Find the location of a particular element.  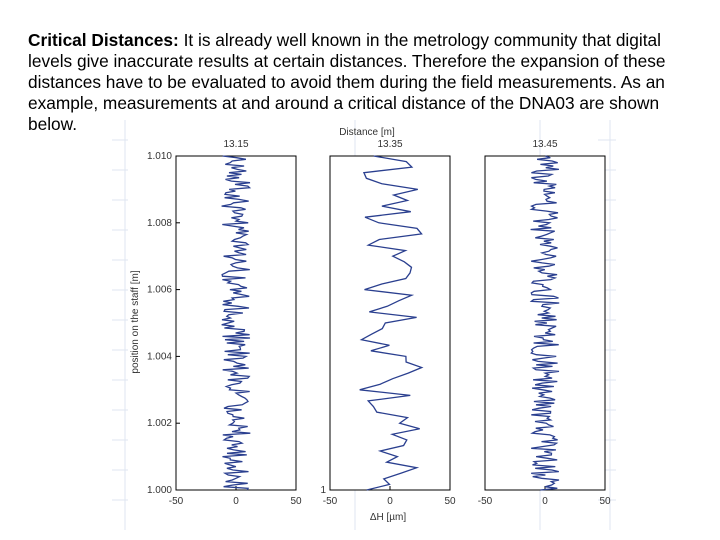

x-axis-label: ΔH [µm] is located at coordinates (388, 517).